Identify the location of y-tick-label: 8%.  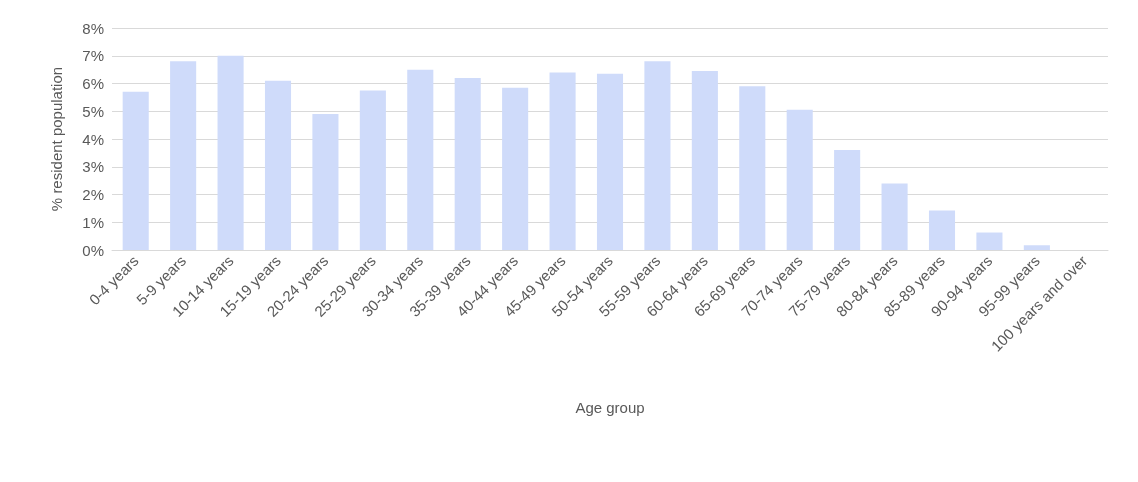
(93, 28).